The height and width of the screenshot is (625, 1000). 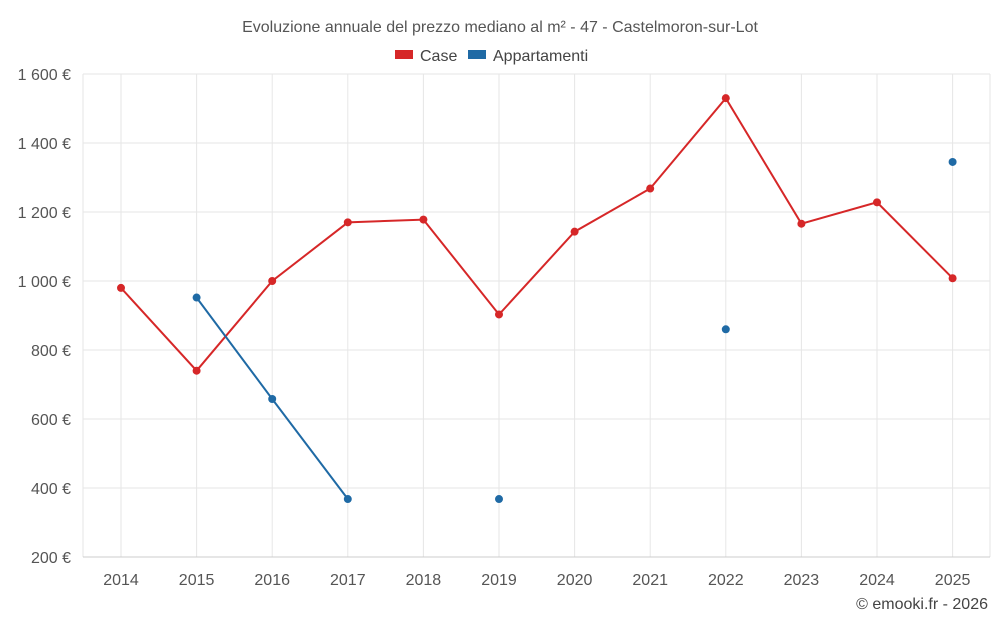 I want to click on x-tick-label: 2019, so click(x=499, y=580).